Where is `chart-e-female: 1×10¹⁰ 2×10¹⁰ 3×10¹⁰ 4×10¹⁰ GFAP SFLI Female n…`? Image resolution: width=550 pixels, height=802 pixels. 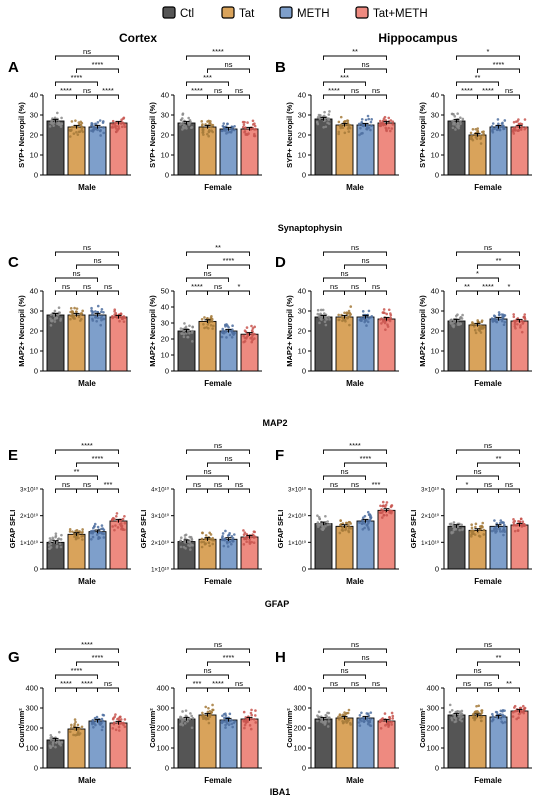
chart-e-female: 1×10¹⁰ 2×10¹⁰ 3×10¹⁰ 4×10¹⁰ GFAP SFLI Female n… is located at coordinates (200, 513).